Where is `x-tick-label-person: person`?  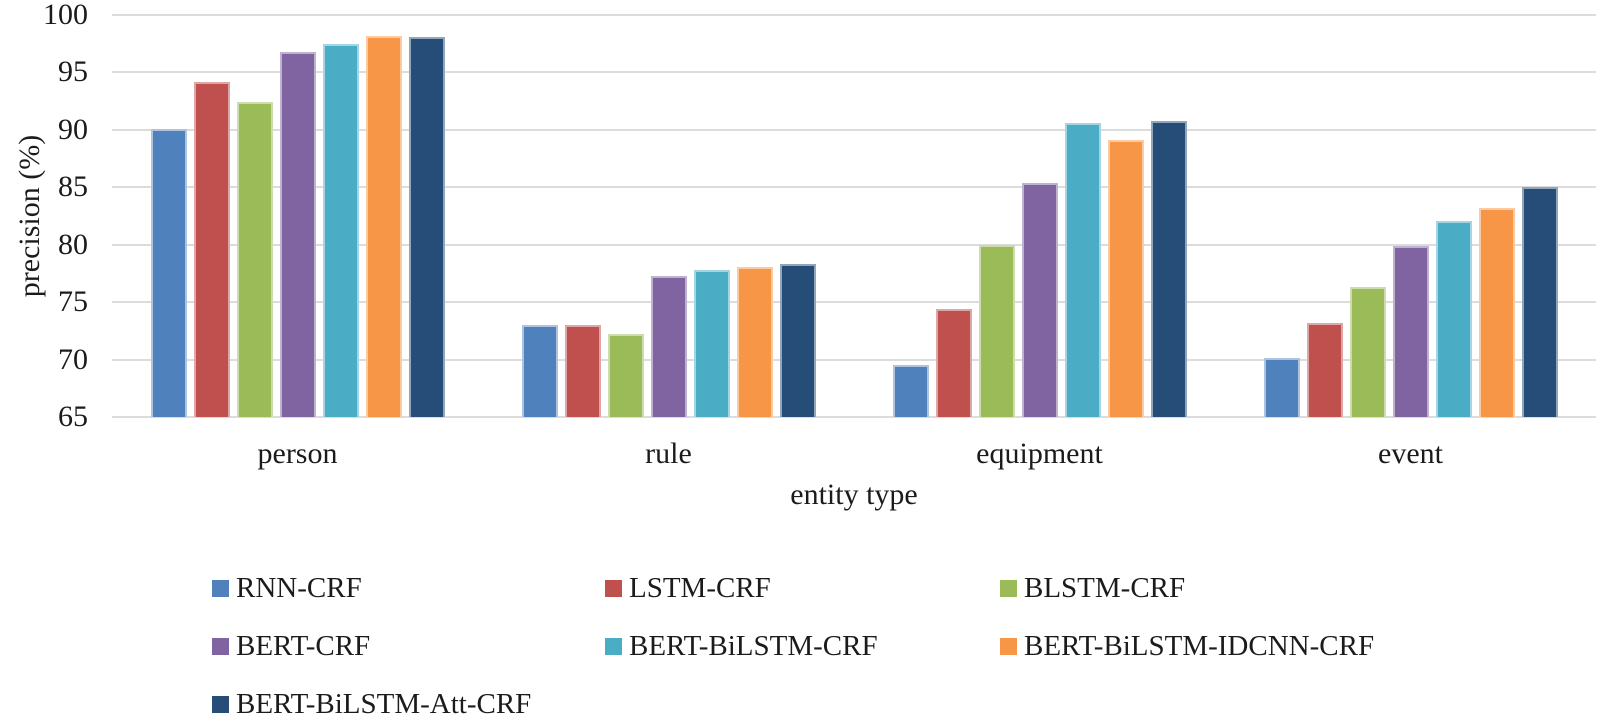
x-tick-label-person: person is located at coordinates (297, 453).